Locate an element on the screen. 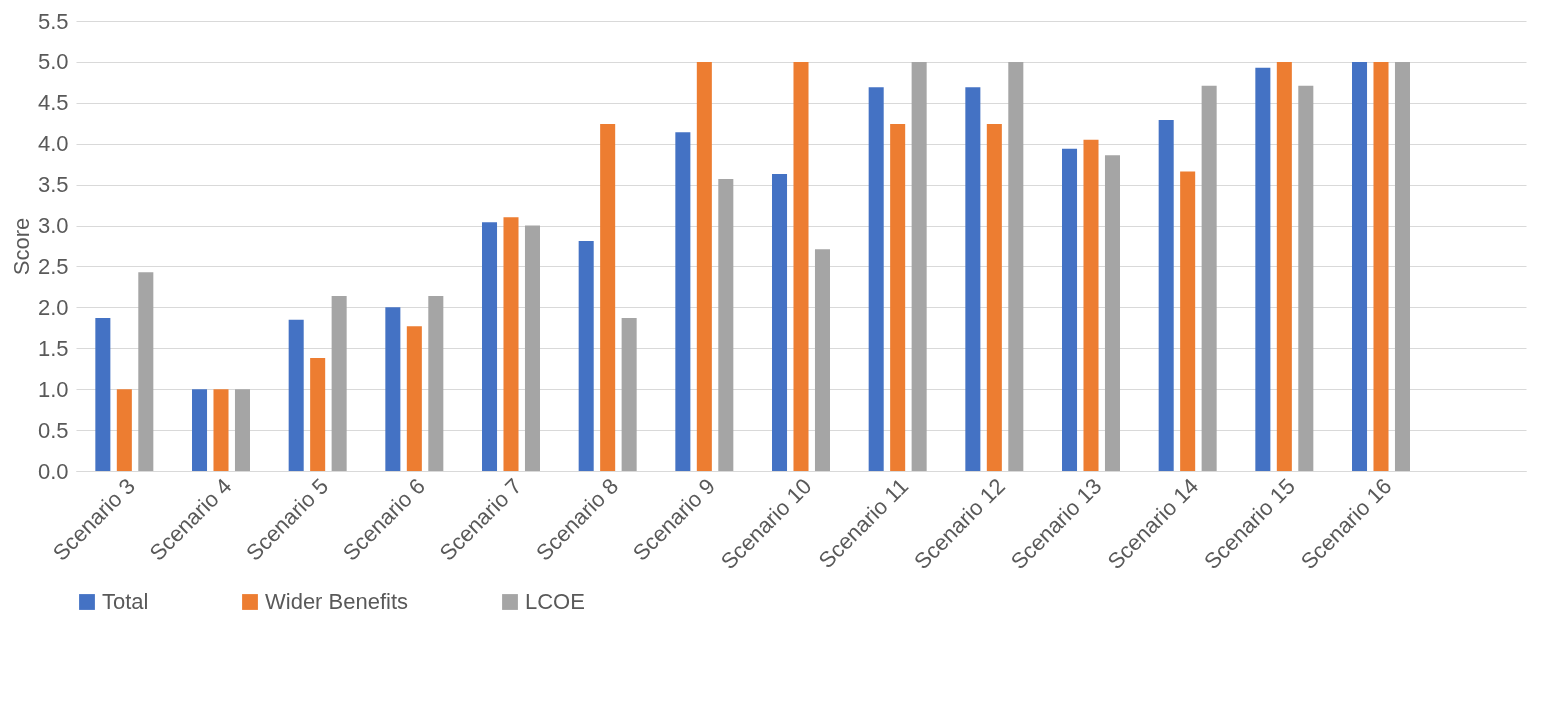 The image size is (1564, 717). y-tick-label: 2.5 is located at coordinates (53, 266).